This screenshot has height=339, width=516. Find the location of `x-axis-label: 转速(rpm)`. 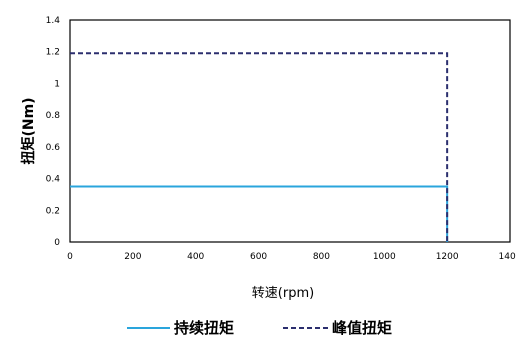

x-axis-label: 转速(rpm) is located at coordinates (283, 293).